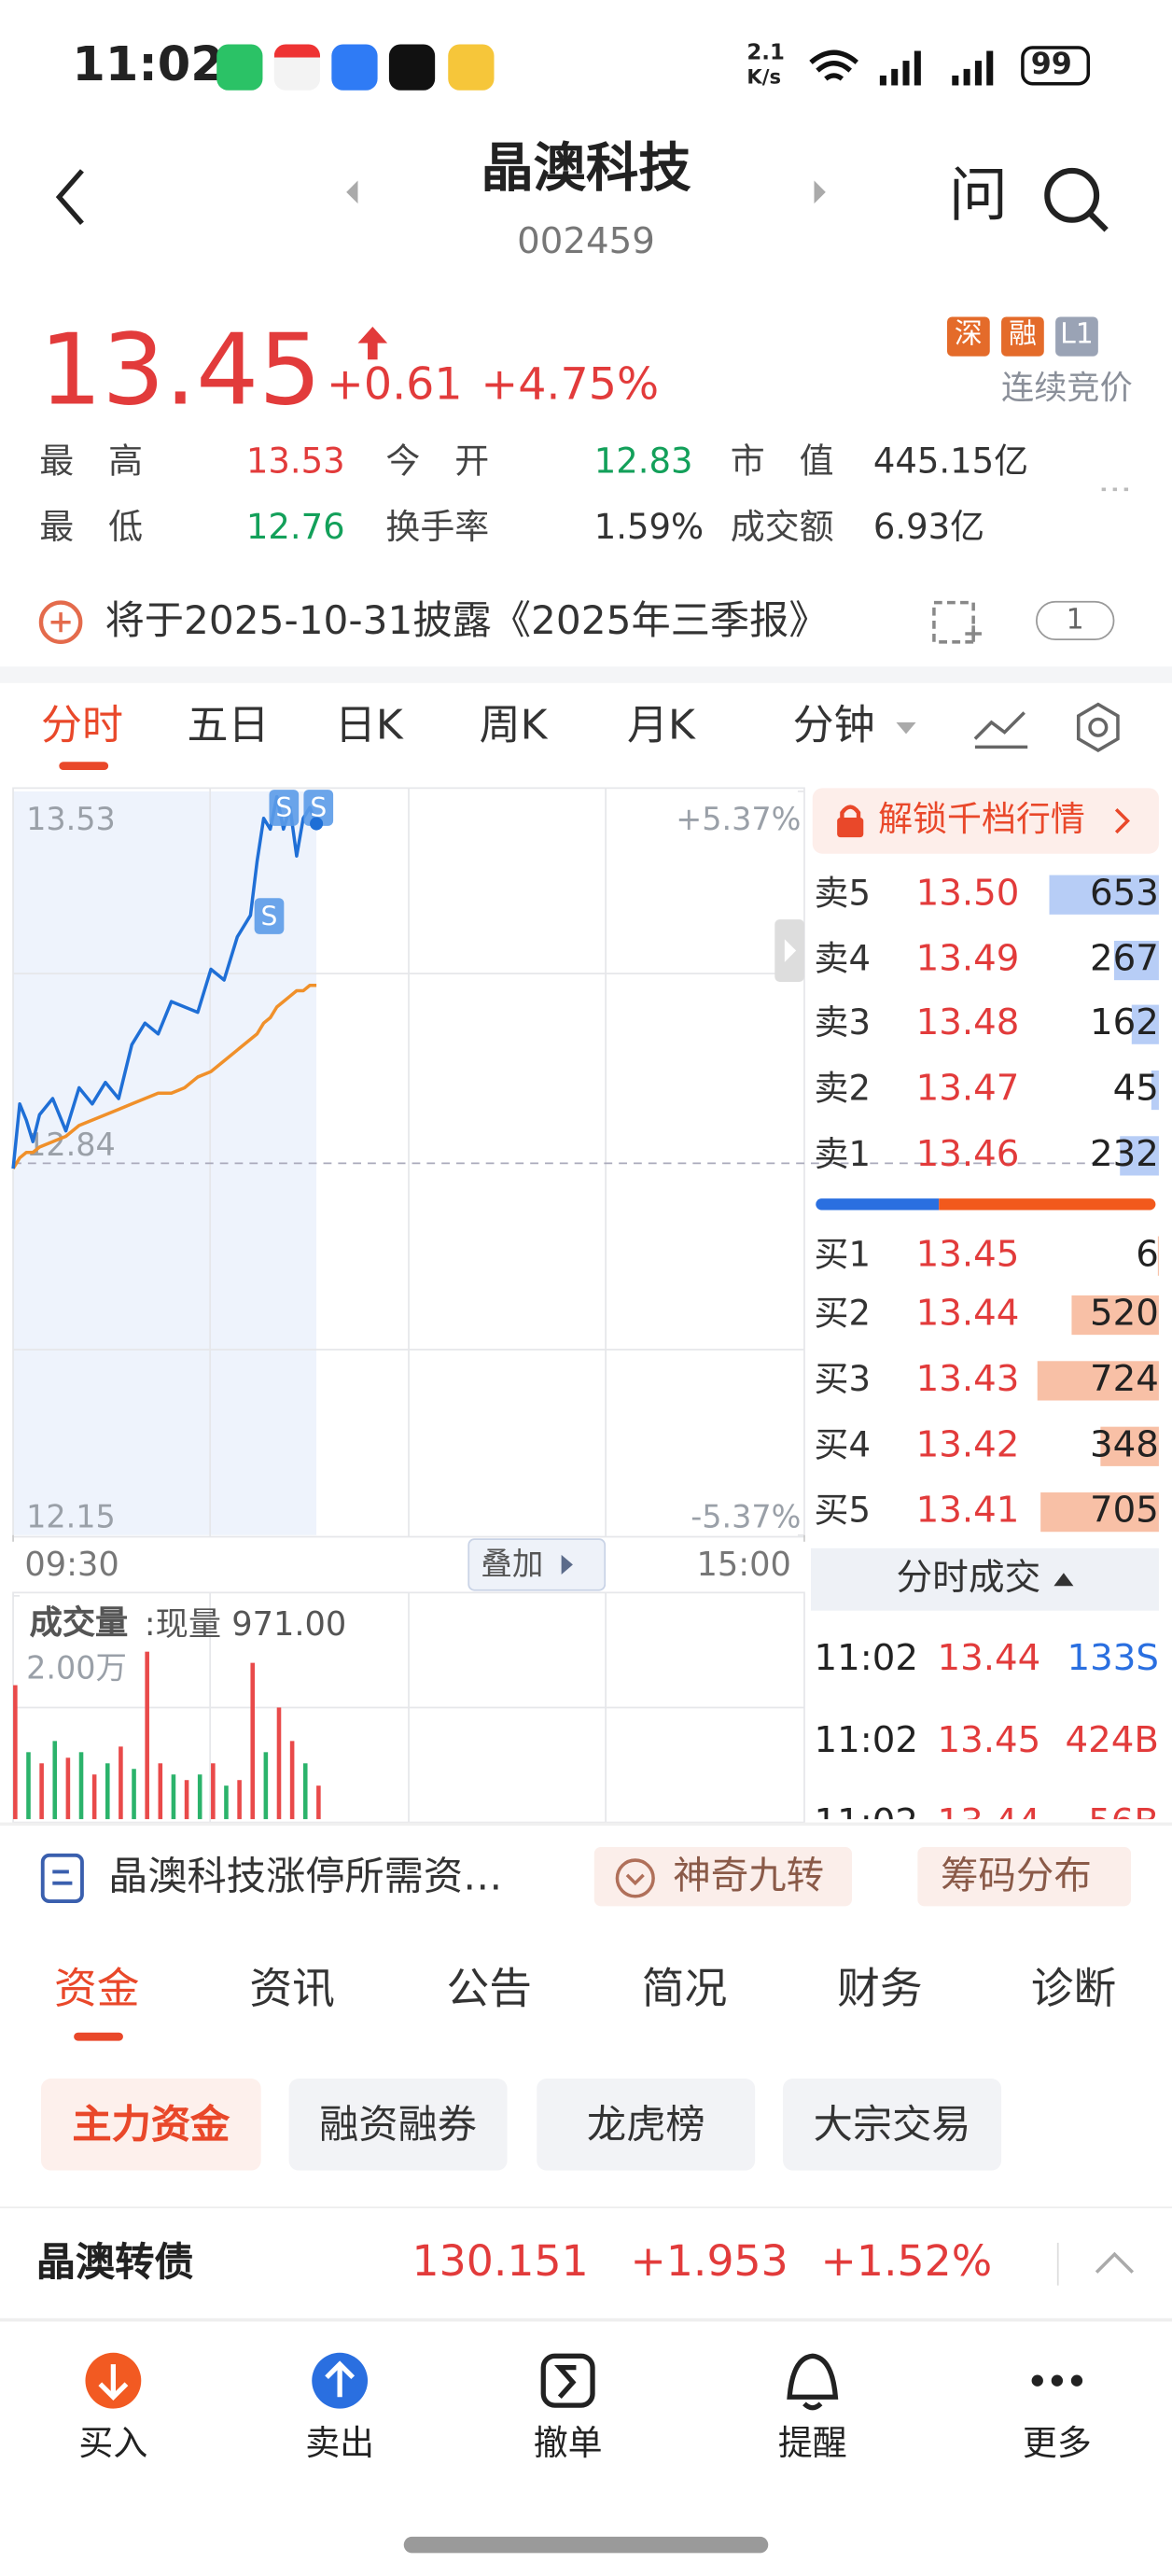 The image size is (1172, 2576). What do you see at coordinates (764, 77) in the screenshot?
I see `net-speed-unit: K/s` at bounding box center [764, 77].